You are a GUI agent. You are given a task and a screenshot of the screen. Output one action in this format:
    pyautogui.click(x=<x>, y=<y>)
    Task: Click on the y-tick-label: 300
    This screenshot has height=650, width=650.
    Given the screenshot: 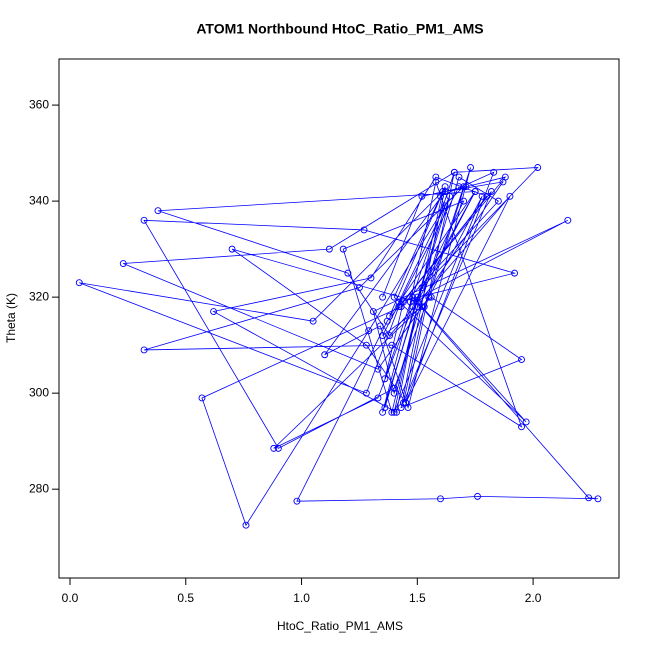 What is the action you would take?
    pyautogui.click(x=39, y=392)
    